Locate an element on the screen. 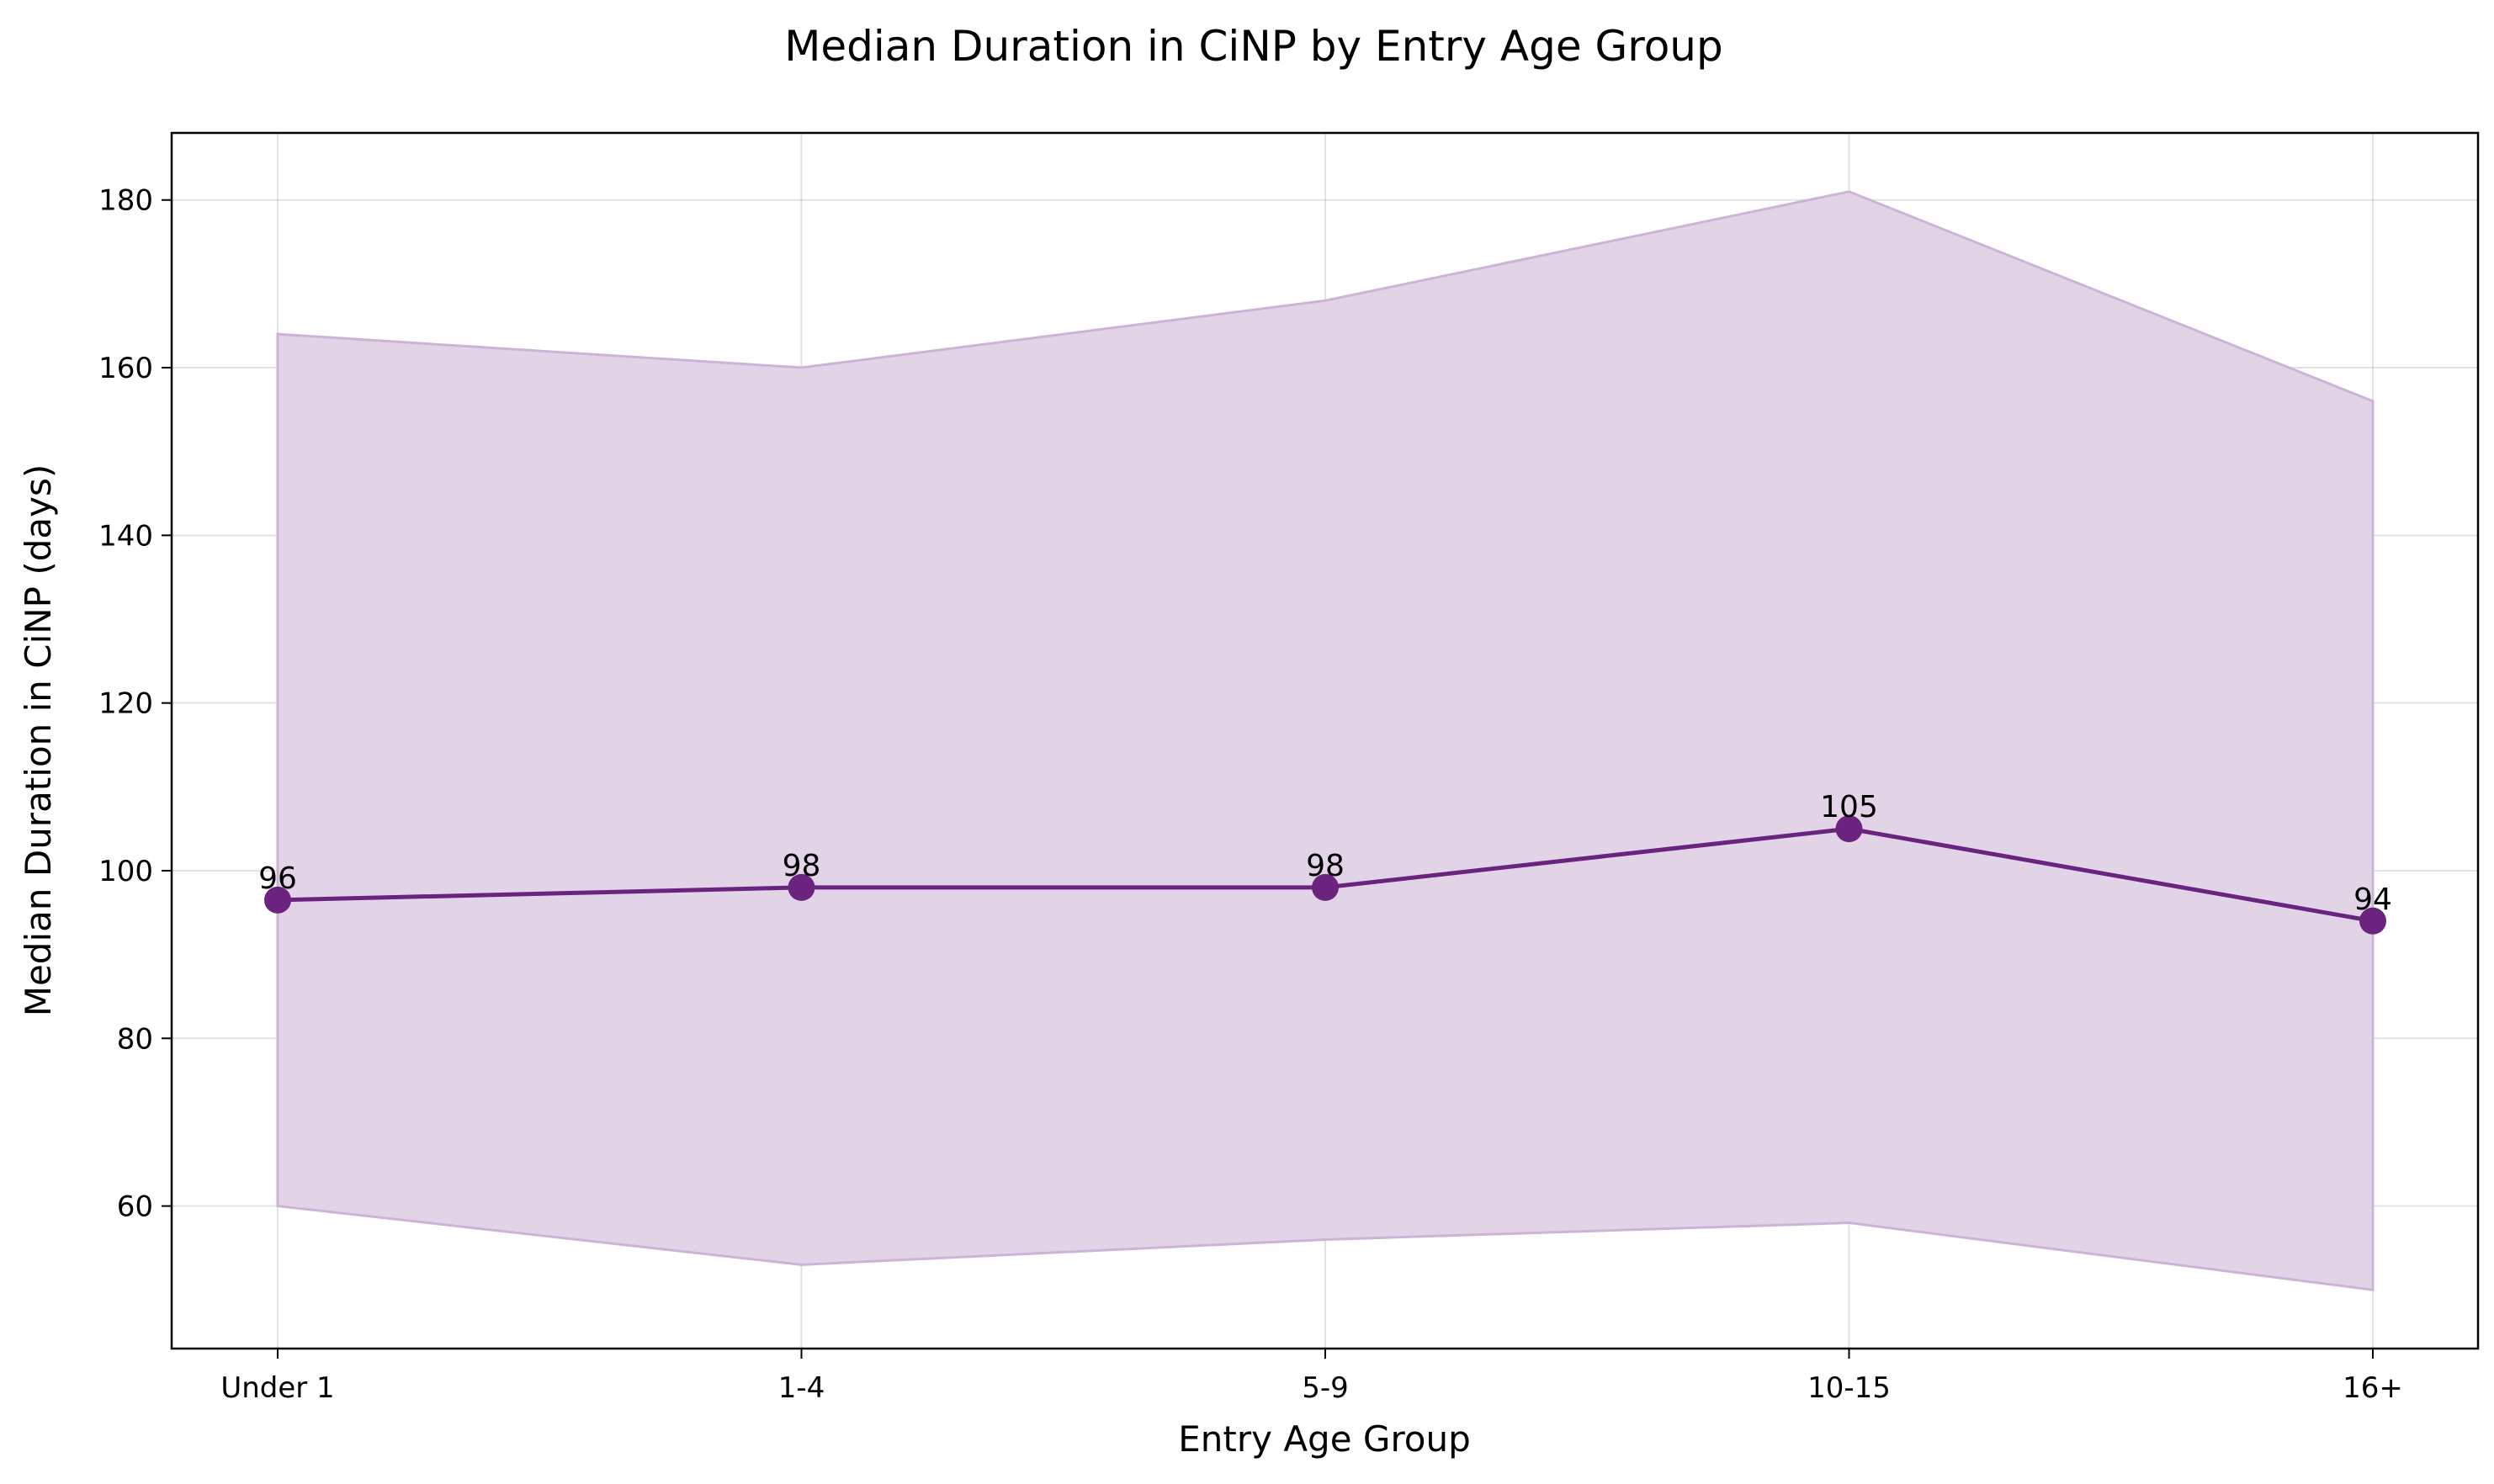 The height and width of the screenshot is (1484, 2494). x-axis-ticks: Under 1 1-4 5-9 10-15 16+ is located at coordinates (1312, 1377).